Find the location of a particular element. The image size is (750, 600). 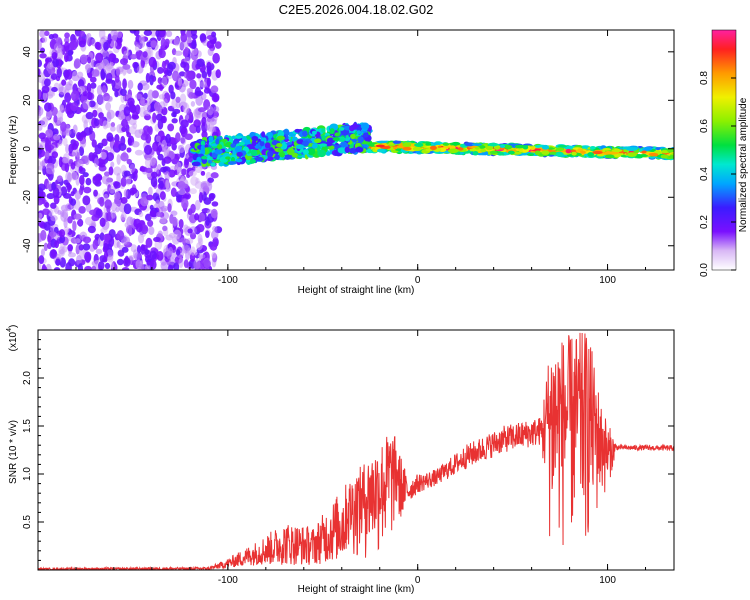

heatmap-region-scattered-signal is located at coordinates (281, 144).